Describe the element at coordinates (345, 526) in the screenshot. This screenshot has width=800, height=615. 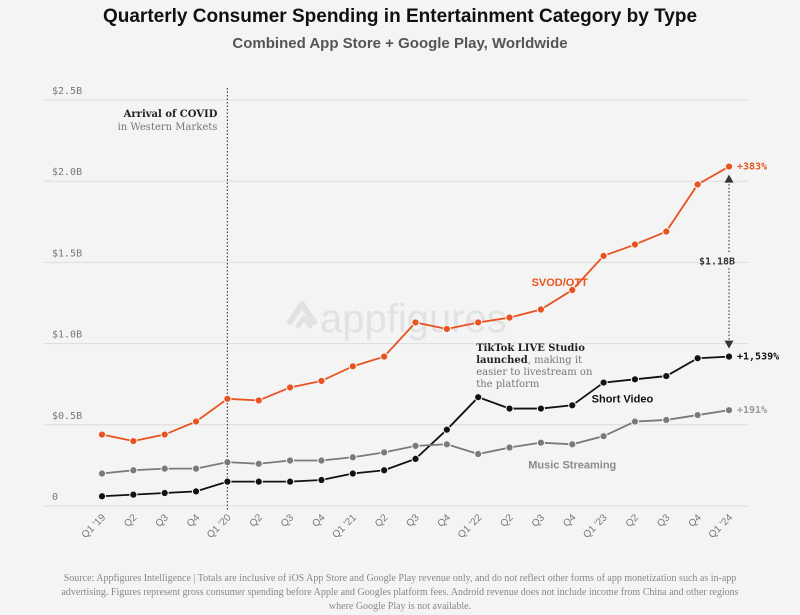
I see `x-tick-label: Q1 '21` at that location.